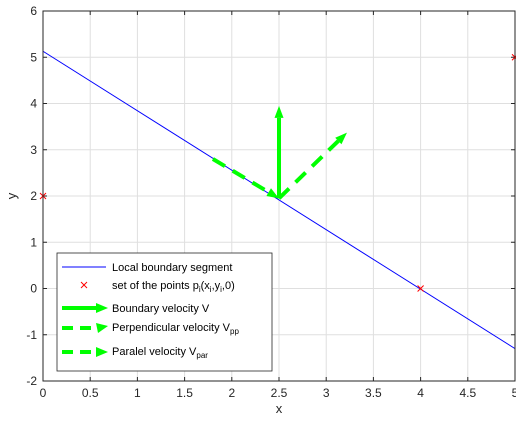 This screenshot has width=516, height=423. I want to click on legend-swatch-parallel-velocity, so click(85, 352).